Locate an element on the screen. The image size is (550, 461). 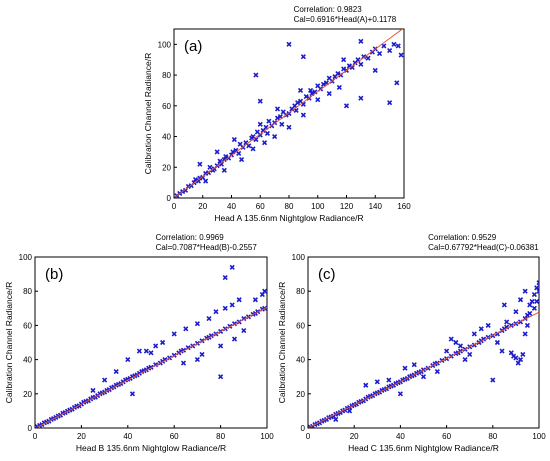
x-axis-label: Head B 135.6nm Nightglow Radiance/R is located at coordinates (151, 448).